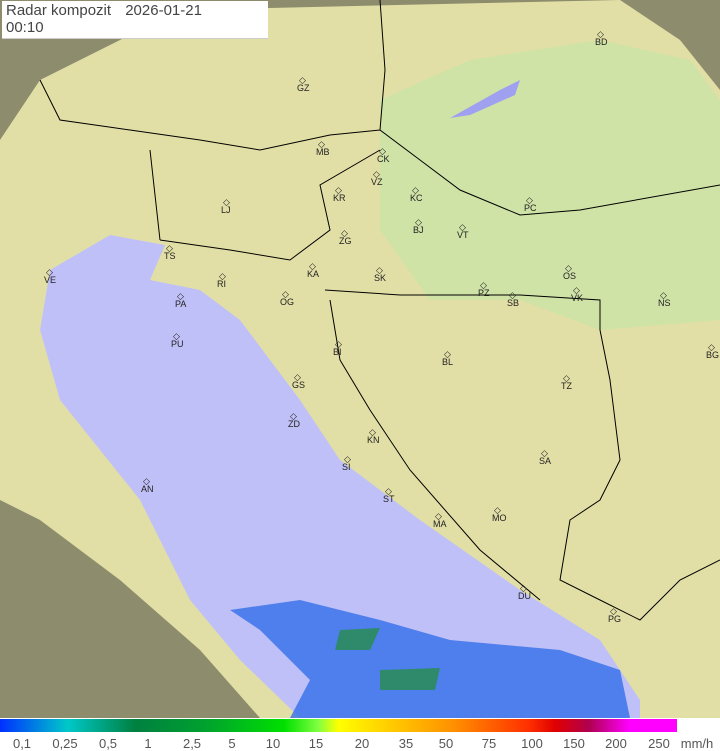  Describe the element at coordinates (484, 293) in the screenshot. I see `city-label-pz: PZ` at that location.